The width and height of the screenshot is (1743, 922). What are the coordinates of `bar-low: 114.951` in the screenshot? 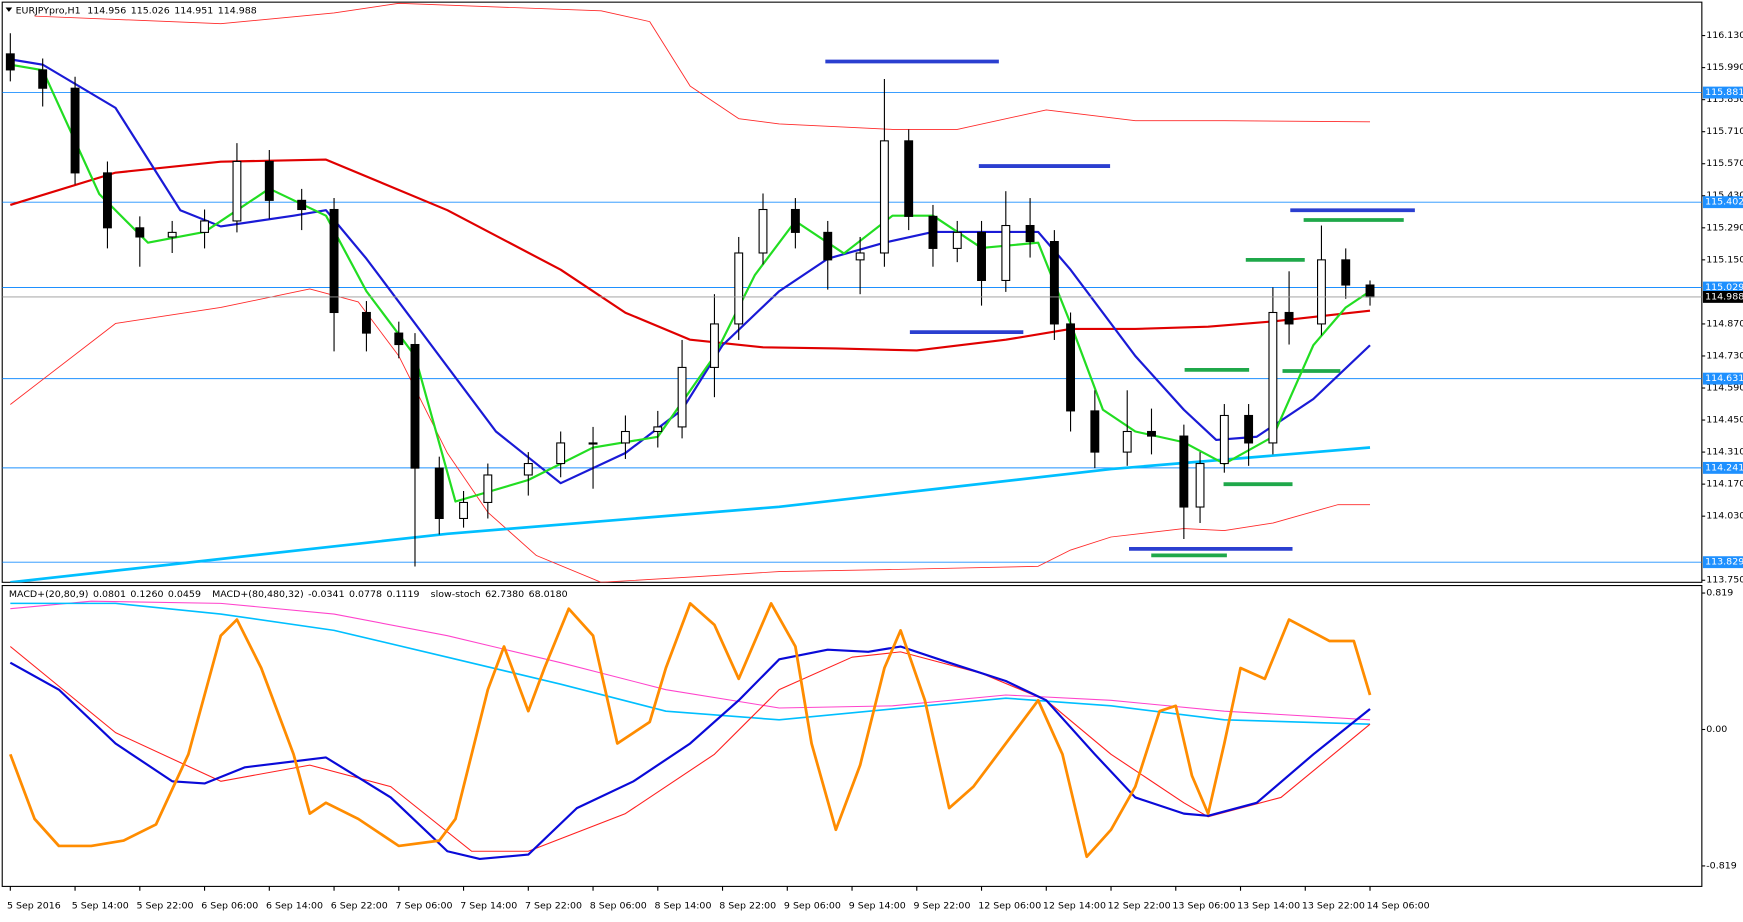 It's located at (193, 10).